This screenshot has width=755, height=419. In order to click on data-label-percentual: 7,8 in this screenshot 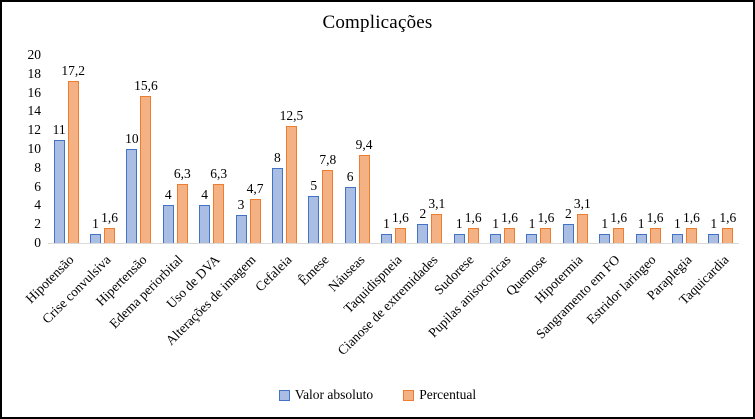, I will do `click(328, 159)`.